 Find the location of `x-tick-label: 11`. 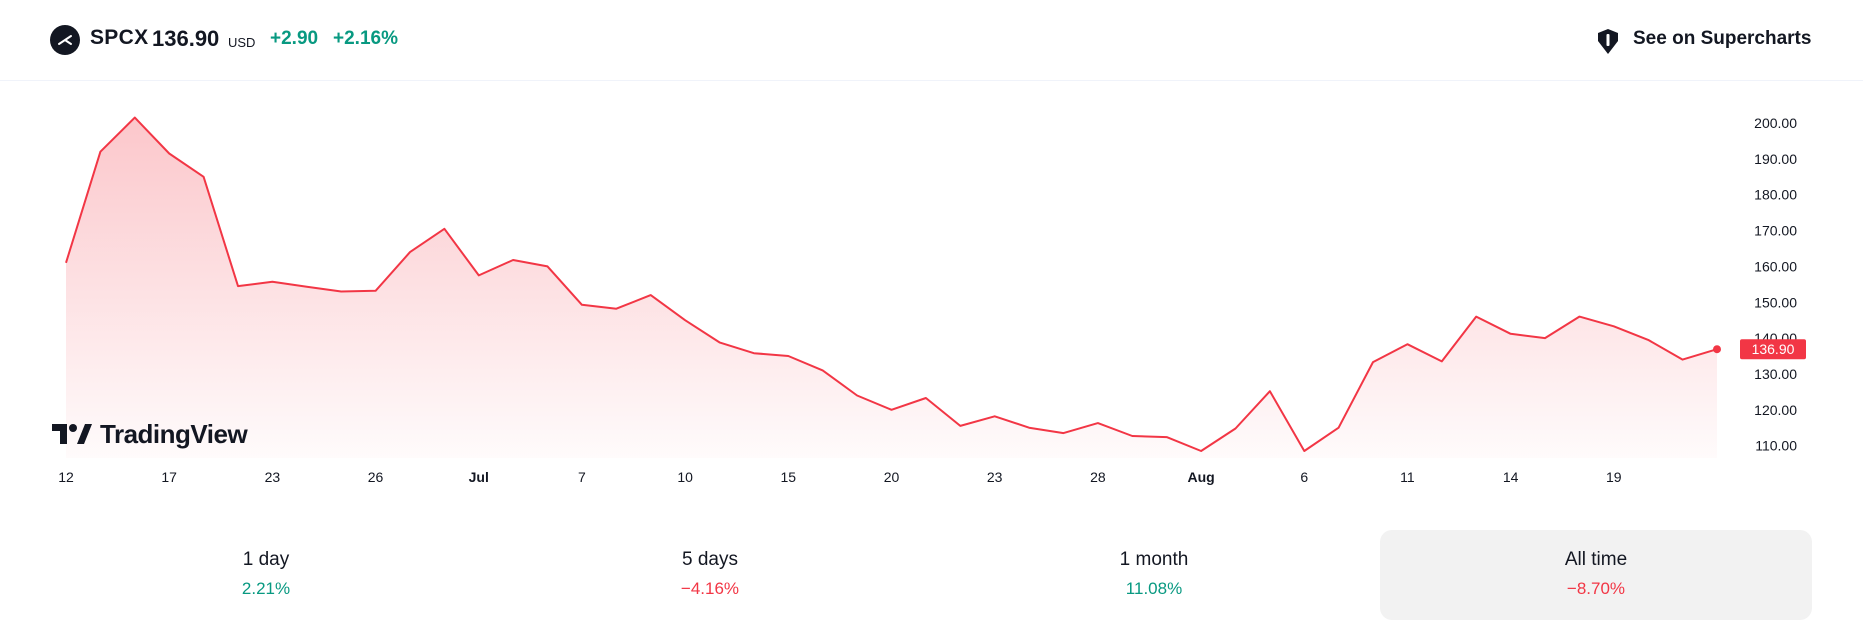

x-tick-label: 11 is located at coordinates (1407, 477).